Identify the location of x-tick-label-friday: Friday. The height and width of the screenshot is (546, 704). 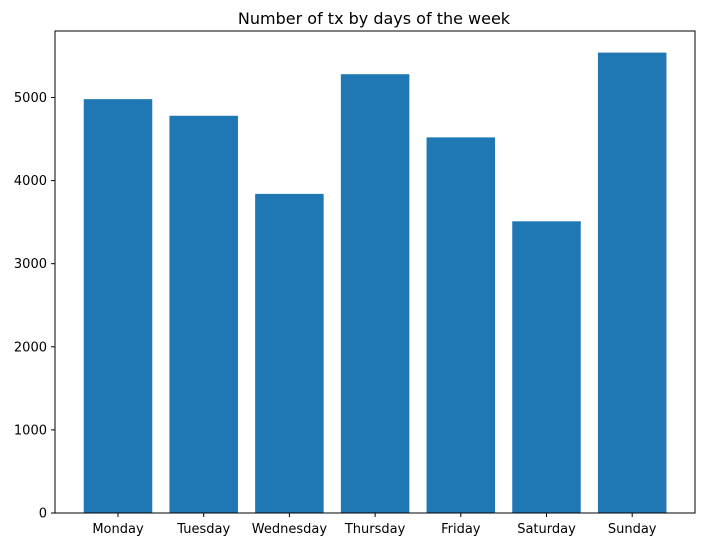
(461, 529).